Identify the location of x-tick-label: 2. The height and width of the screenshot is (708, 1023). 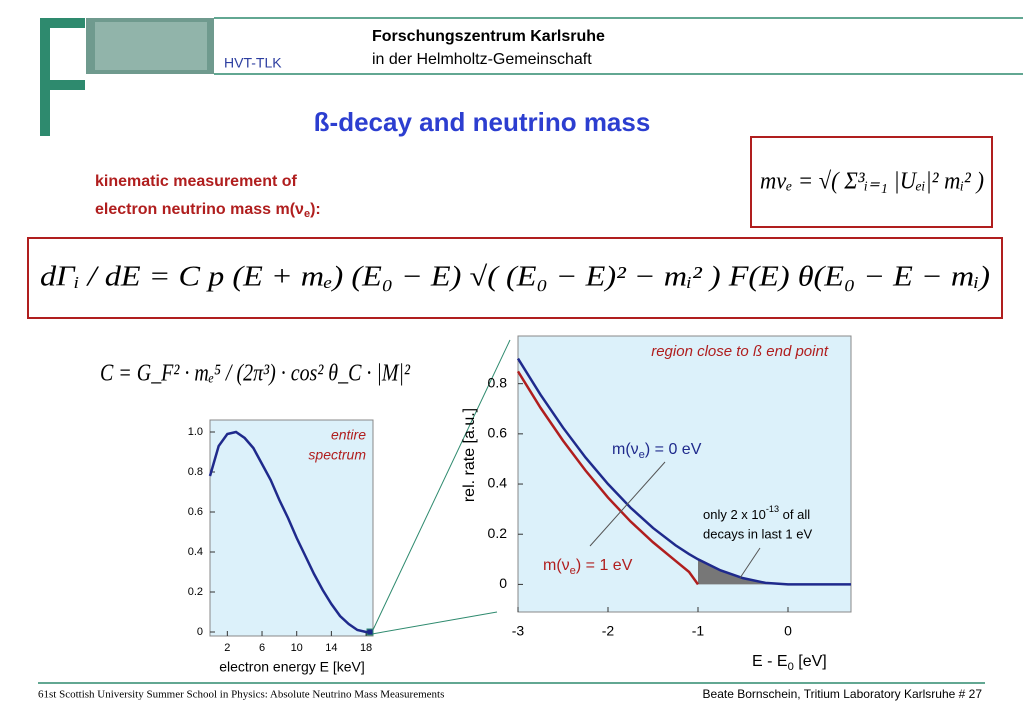
(227, 648).